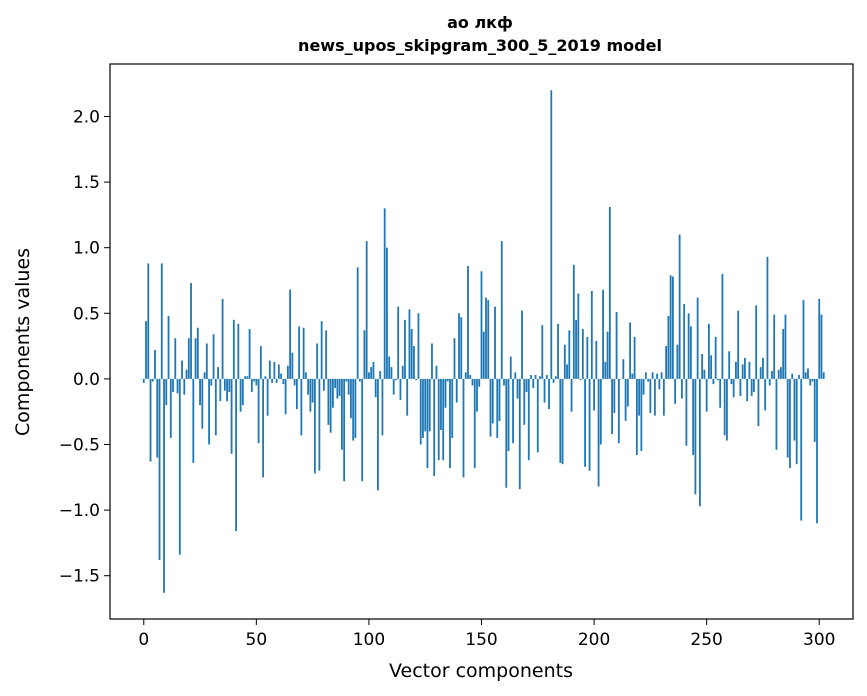  I want to click on y-tick-label: −0.5, so click(79, 445).